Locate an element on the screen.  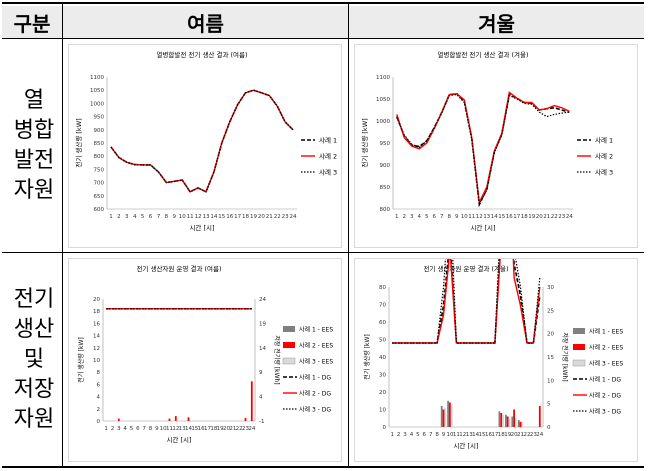
legend-label: 사례 1 - DG is located at coordinates (315, 378).